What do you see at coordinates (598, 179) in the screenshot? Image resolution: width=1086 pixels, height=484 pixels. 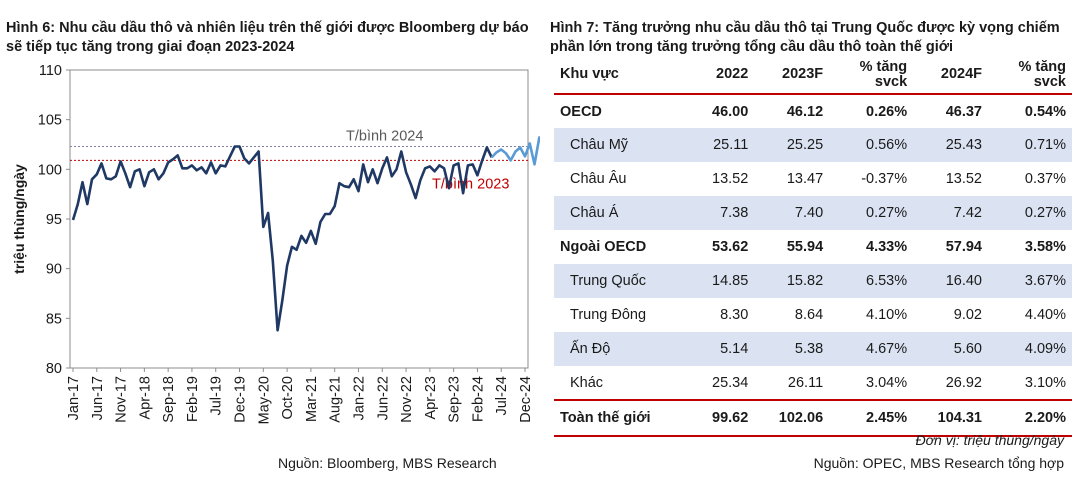 I see `cell-region: Châu Âu` at bounding box center [598, 179].